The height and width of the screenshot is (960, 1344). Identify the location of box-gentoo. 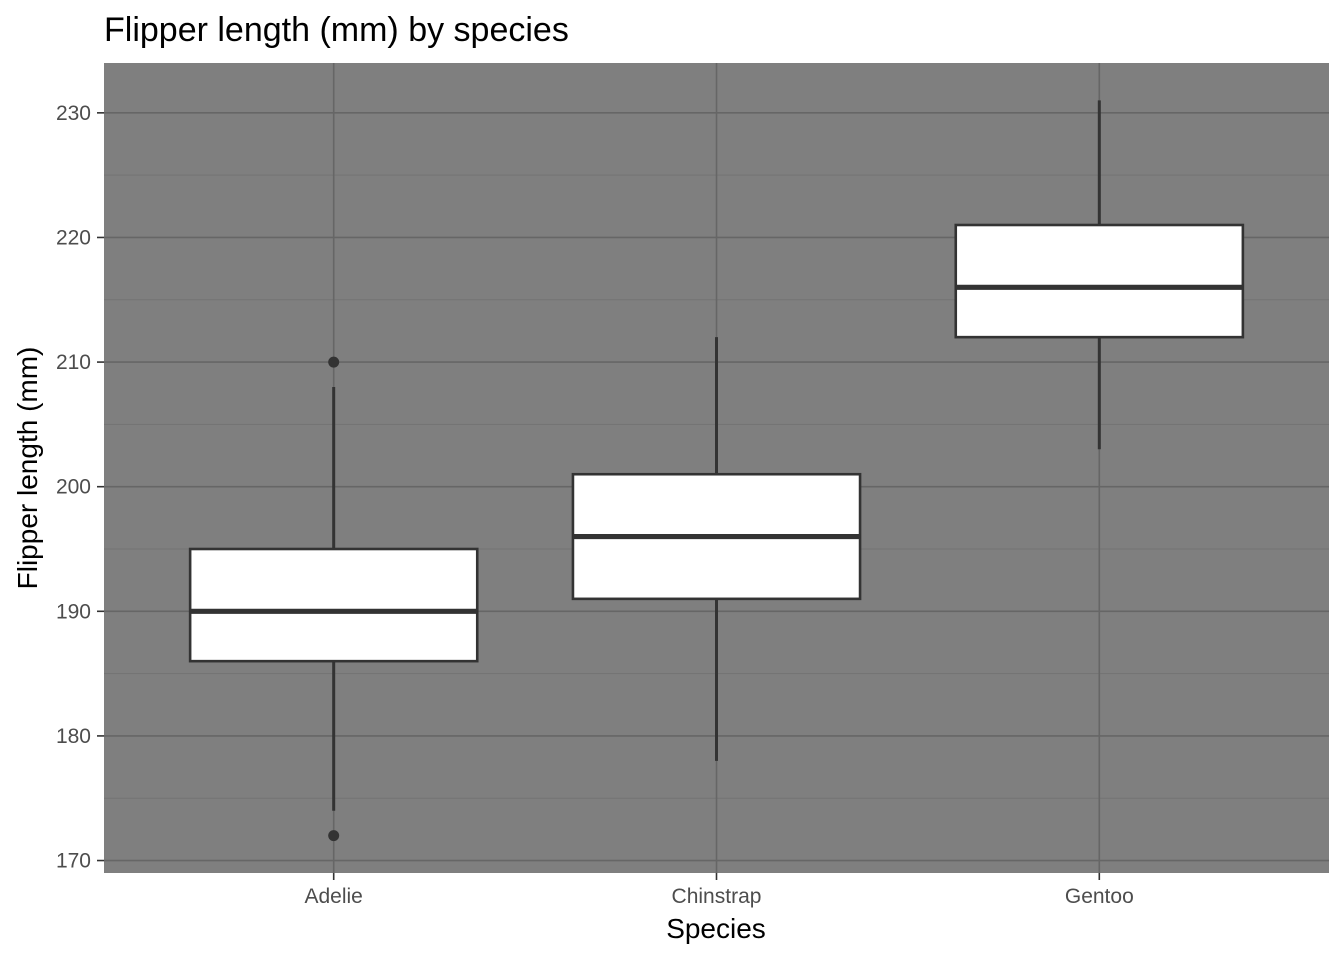
(1099, 275).